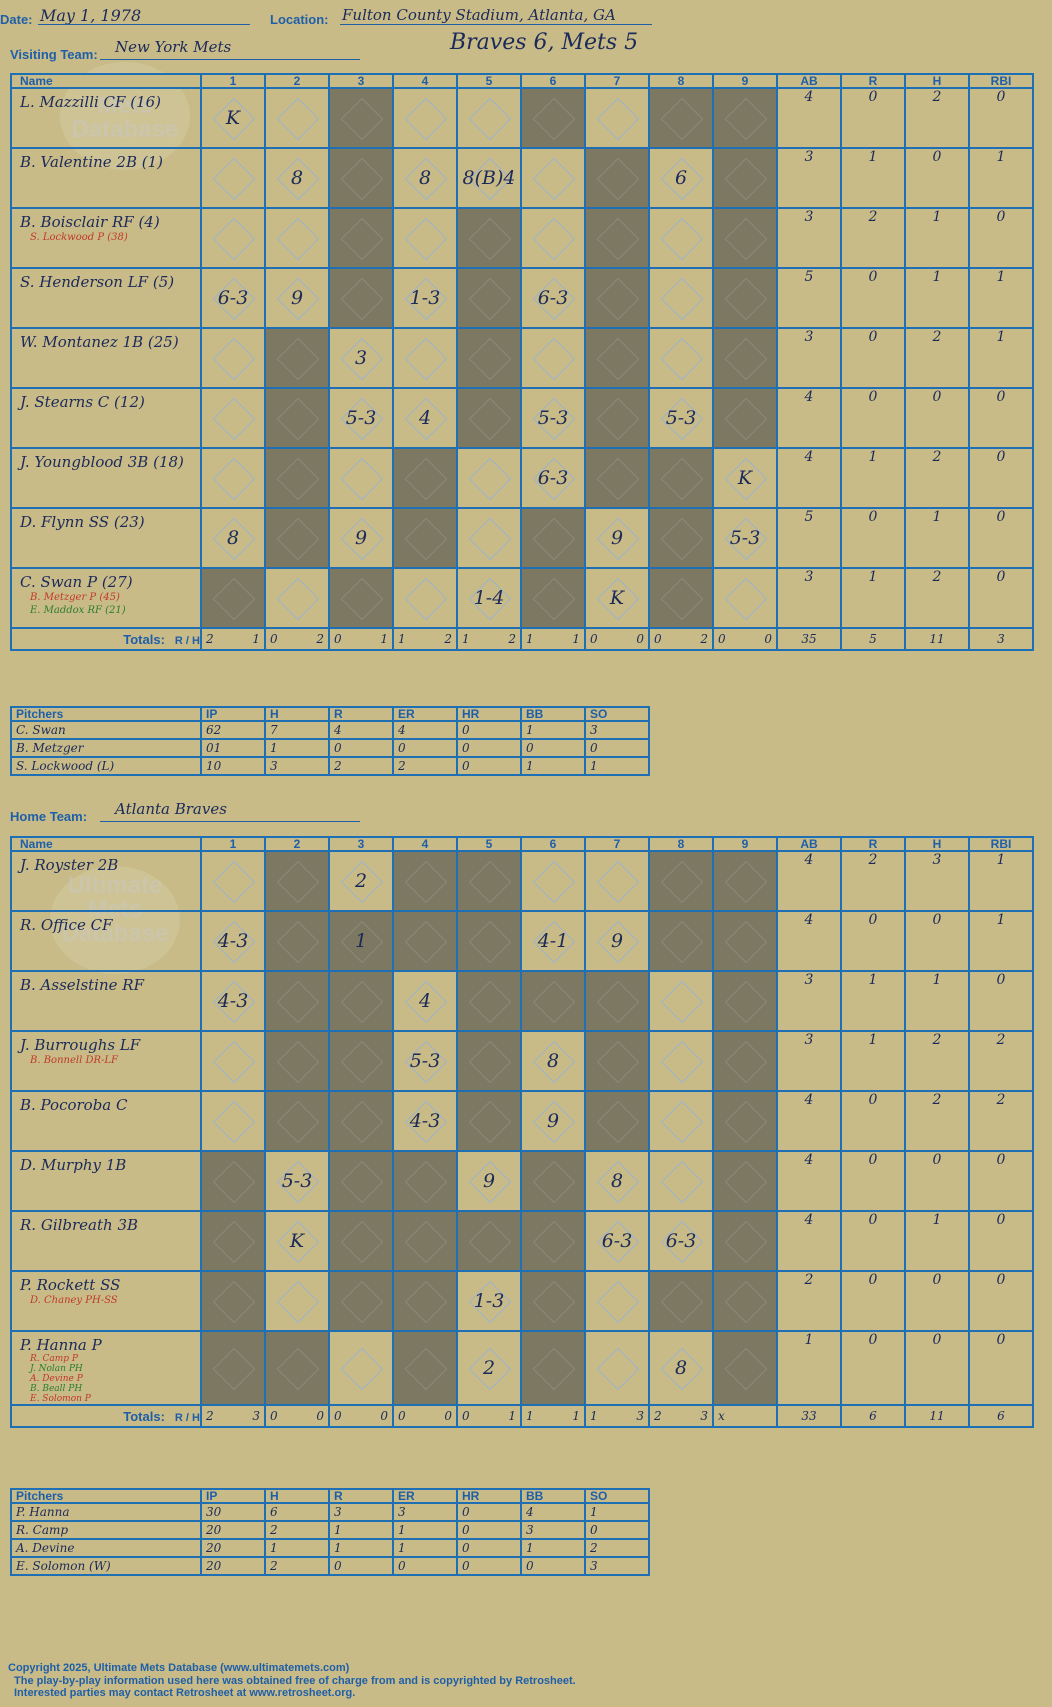 The width and height of the screenshot is (1052, 1707). What do you see at coordinates (106, 118) in the screenshot?
I see `batter-name-cell: L. Mazzilli CF (16)` at bounding box center [106, 118].